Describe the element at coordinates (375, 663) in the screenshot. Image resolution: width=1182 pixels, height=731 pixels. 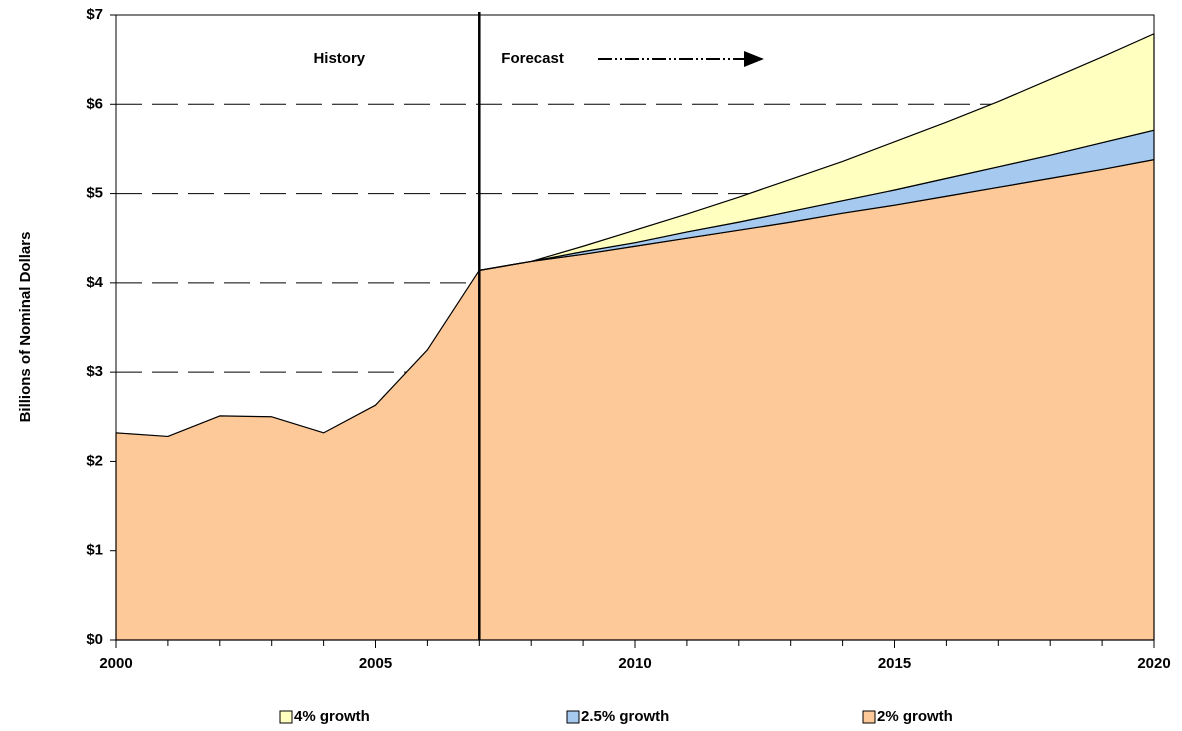
I see `x-tick-label: 2005` at that location.